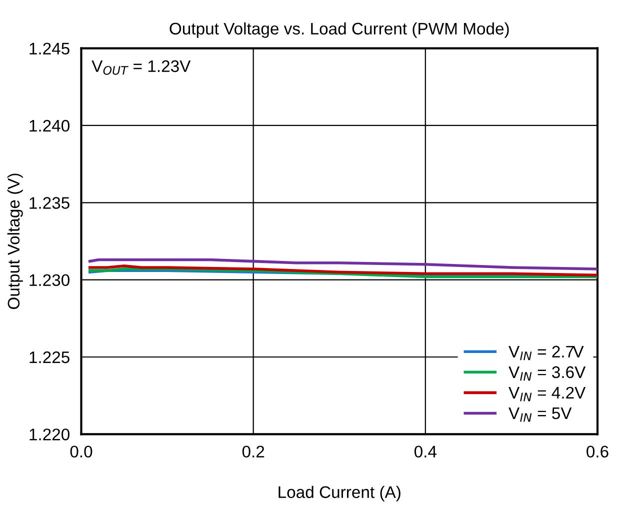 This screenshot has height=525, width=625. What do you see at coordinates (425, 452) in the screenshot?
I see `x-tick-label: 0.4` at bounding box center [425, 452].